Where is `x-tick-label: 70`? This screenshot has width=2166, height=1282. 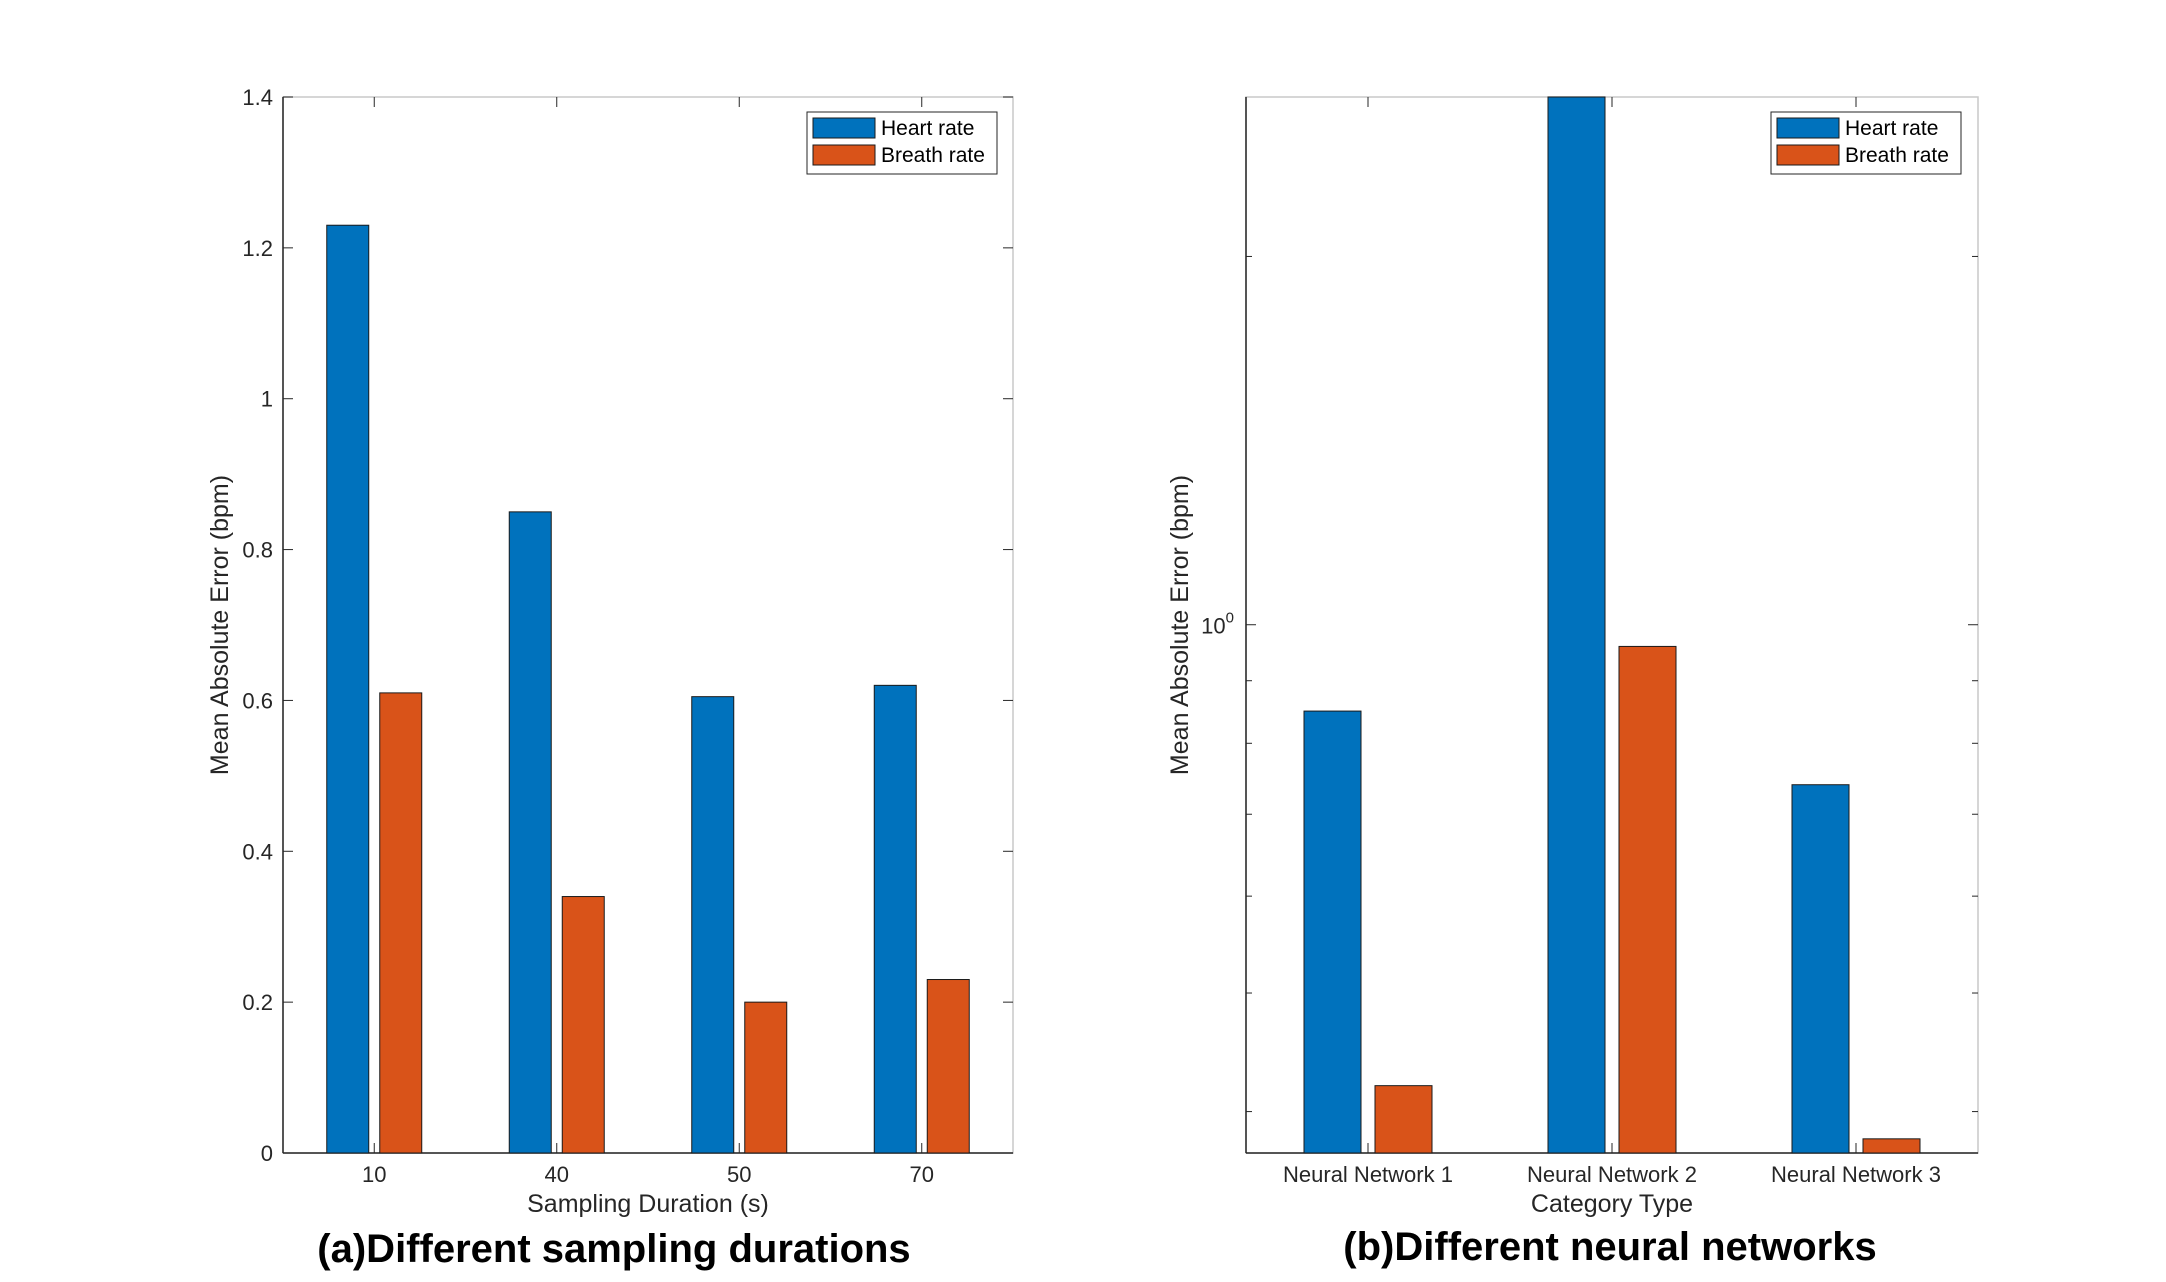
x-tick-label: 70 is located at coordinates (922, 1174).